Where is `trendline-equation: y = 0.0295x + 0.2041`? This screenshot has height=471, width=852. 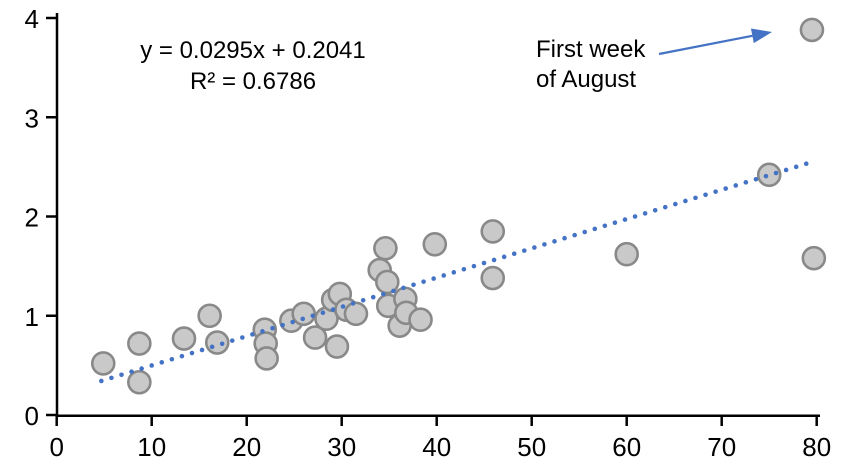
trendline-equation: y = 0.0295x + 0.2041 is located at coordinates (253, 50).